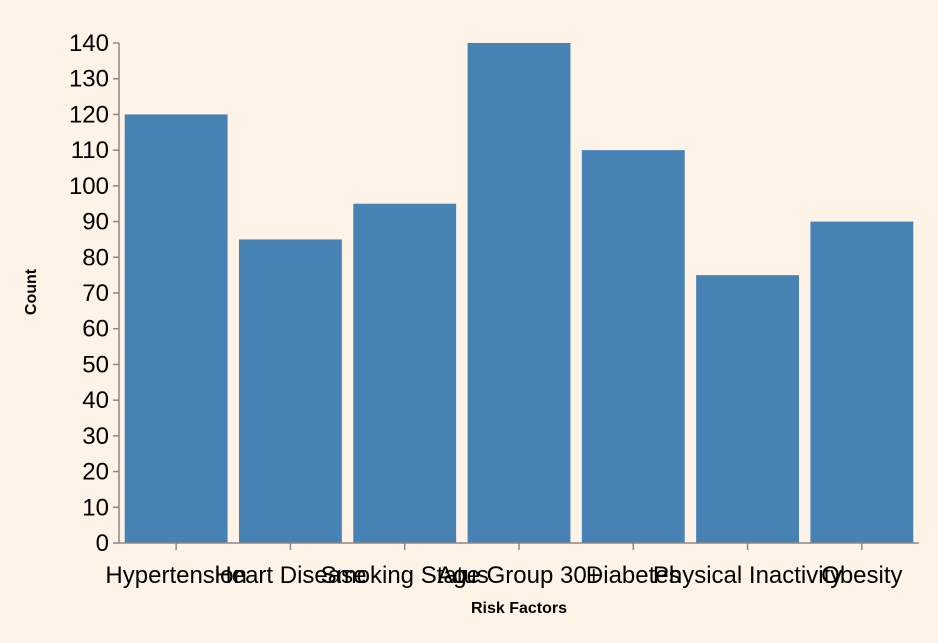 The height and width of the screenshot is (643, 938). I want to click on y-tick-label: 20, so click(95, 472).